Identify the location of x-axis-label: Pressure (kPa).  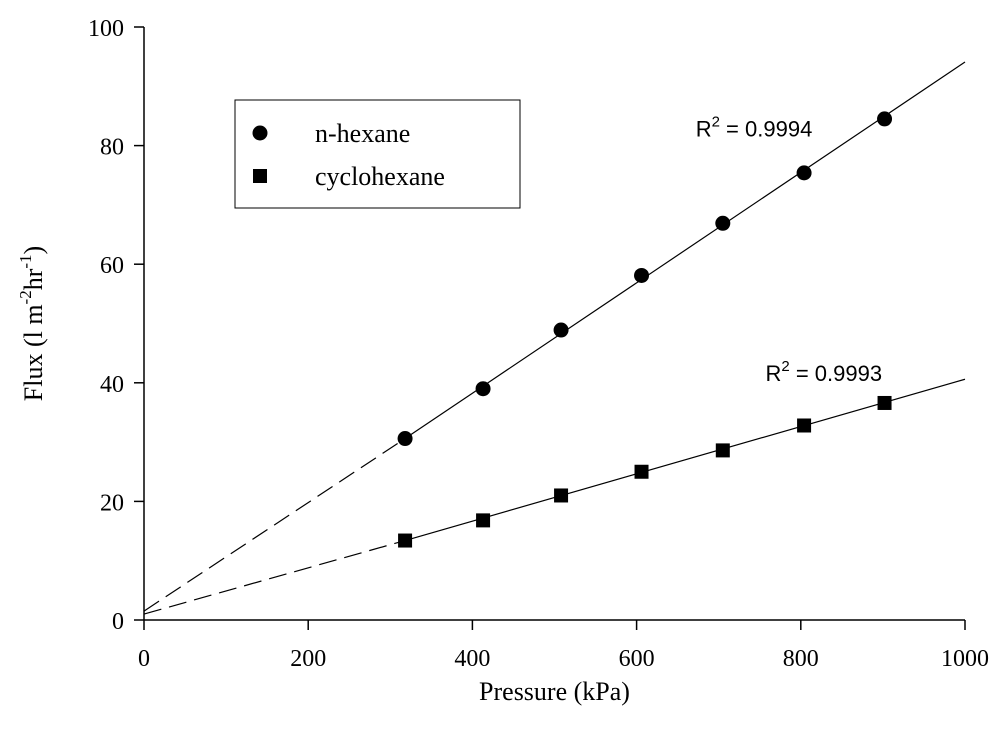
(554, 691).